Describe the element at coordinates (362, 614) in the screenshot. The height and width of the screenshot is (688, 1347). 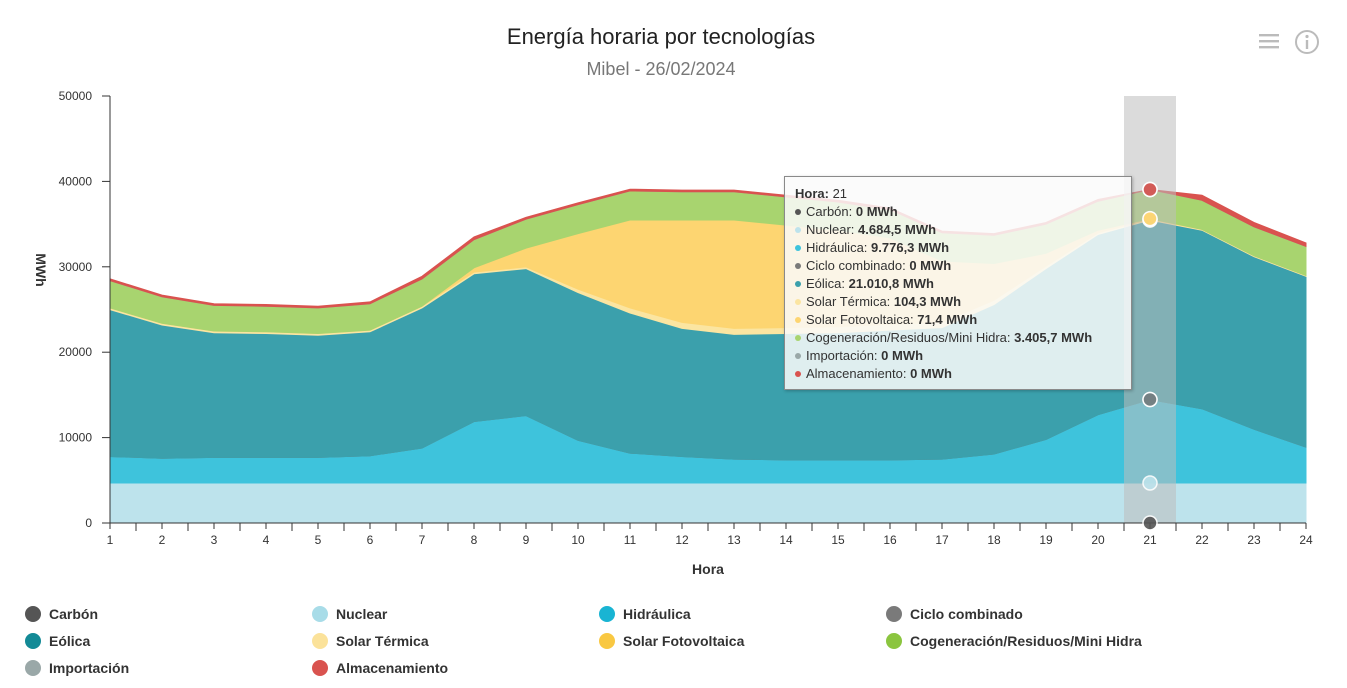
I see `legend-label: Nuclear` at that location.